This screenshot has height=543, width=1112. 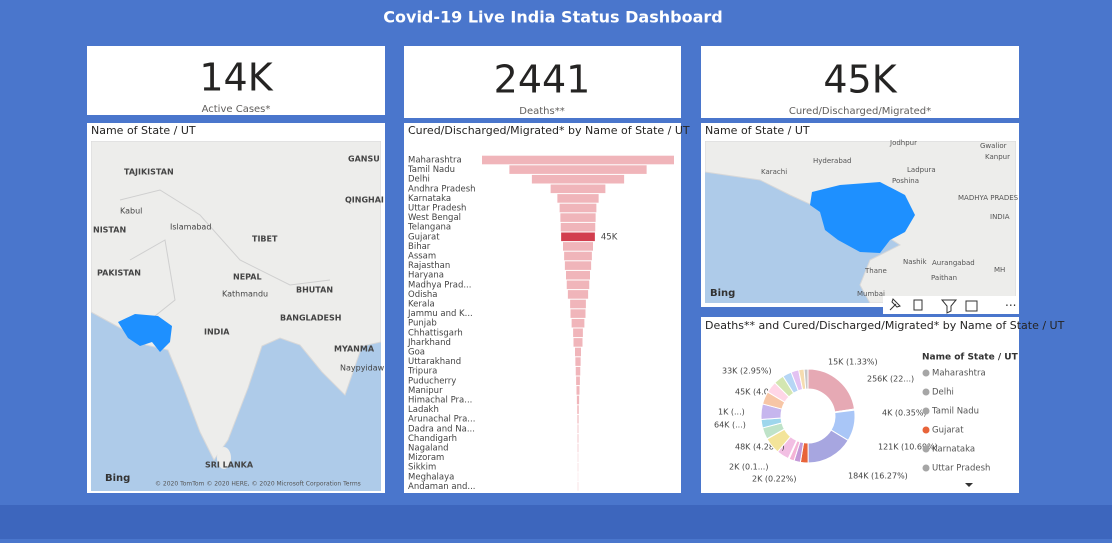 I want to click on footer-bar, so click(x=556, y=522).